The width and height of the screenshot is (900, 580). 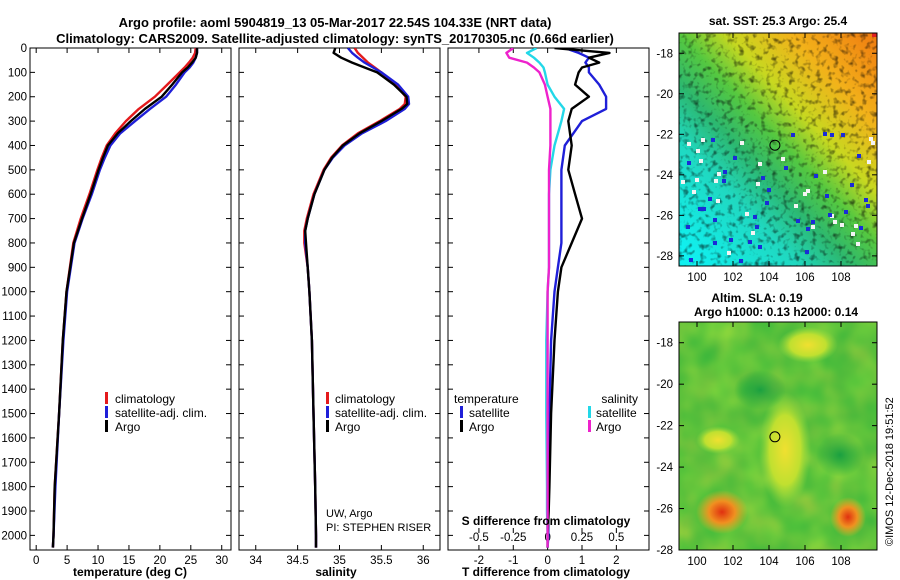 I want to click on salinity-legend: climatology satellite-adj. clim. Argo, so click(x=376, y=413).